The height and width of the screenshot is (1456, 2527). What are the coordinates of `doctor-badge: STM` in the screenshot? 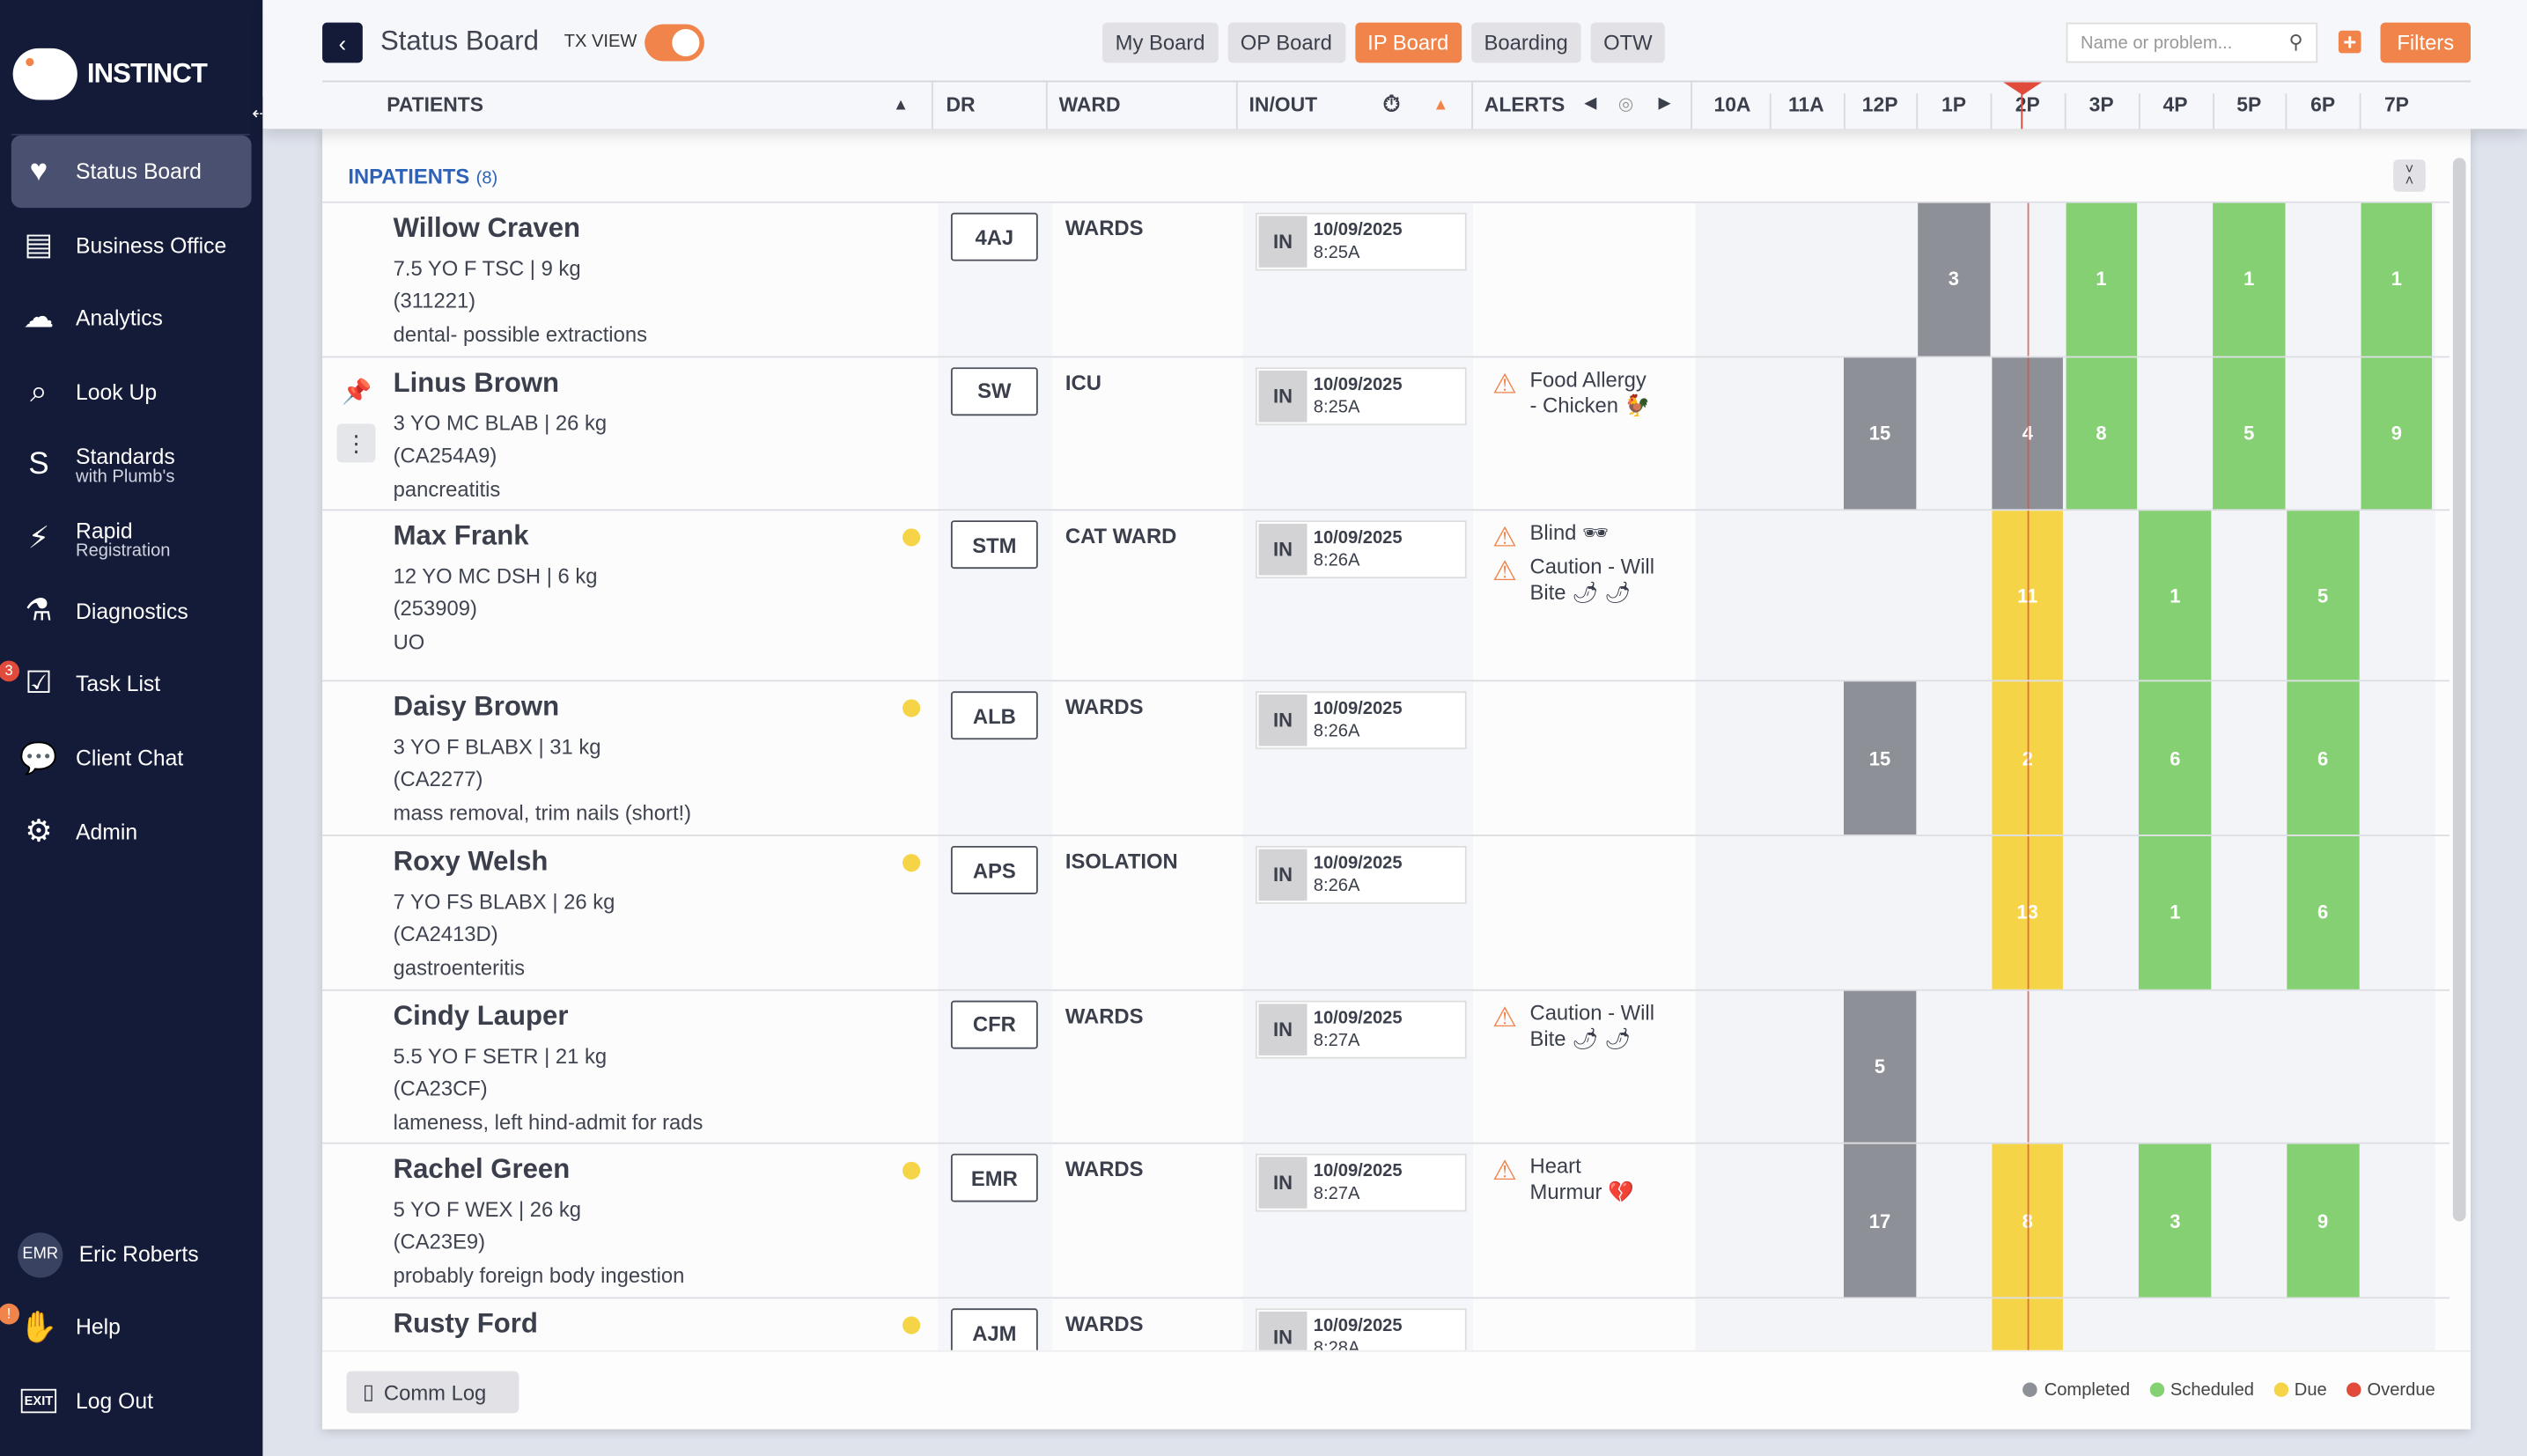 It's located at (994, 545).